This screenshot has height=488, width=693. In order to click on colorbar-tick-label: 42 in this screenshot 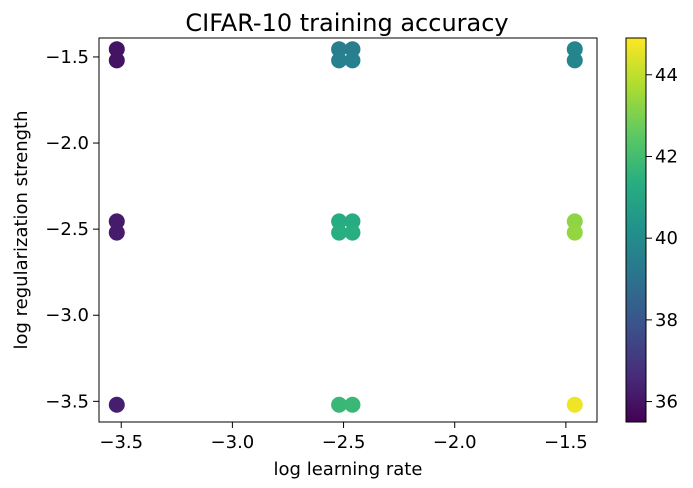, I will do `click(666, 156)`.